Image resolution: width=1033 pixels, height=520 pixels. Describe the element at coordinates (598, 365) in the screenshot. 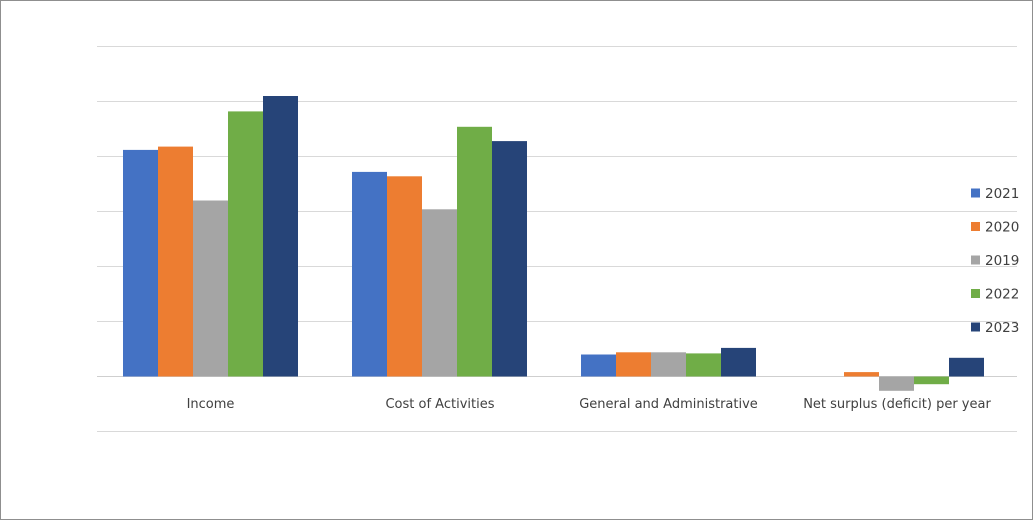

I see `bar-general-and-administrative-2021` at that location.